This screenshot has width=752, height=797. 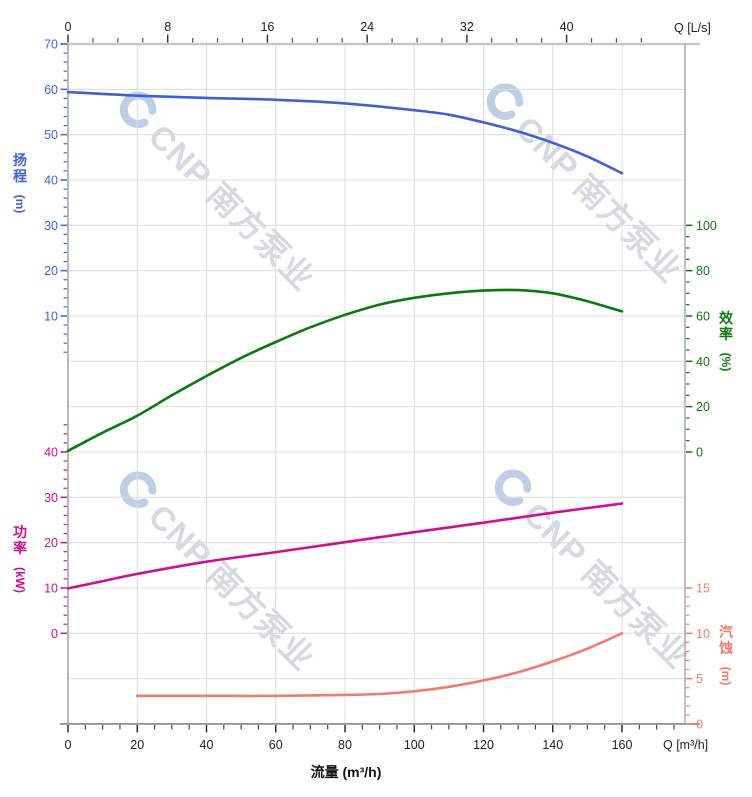 What do you see at coordinates (726, 640) in the screenshot?
I see `npsh-axis-title-text: 汽蚀` at bounding box center [726, 640].